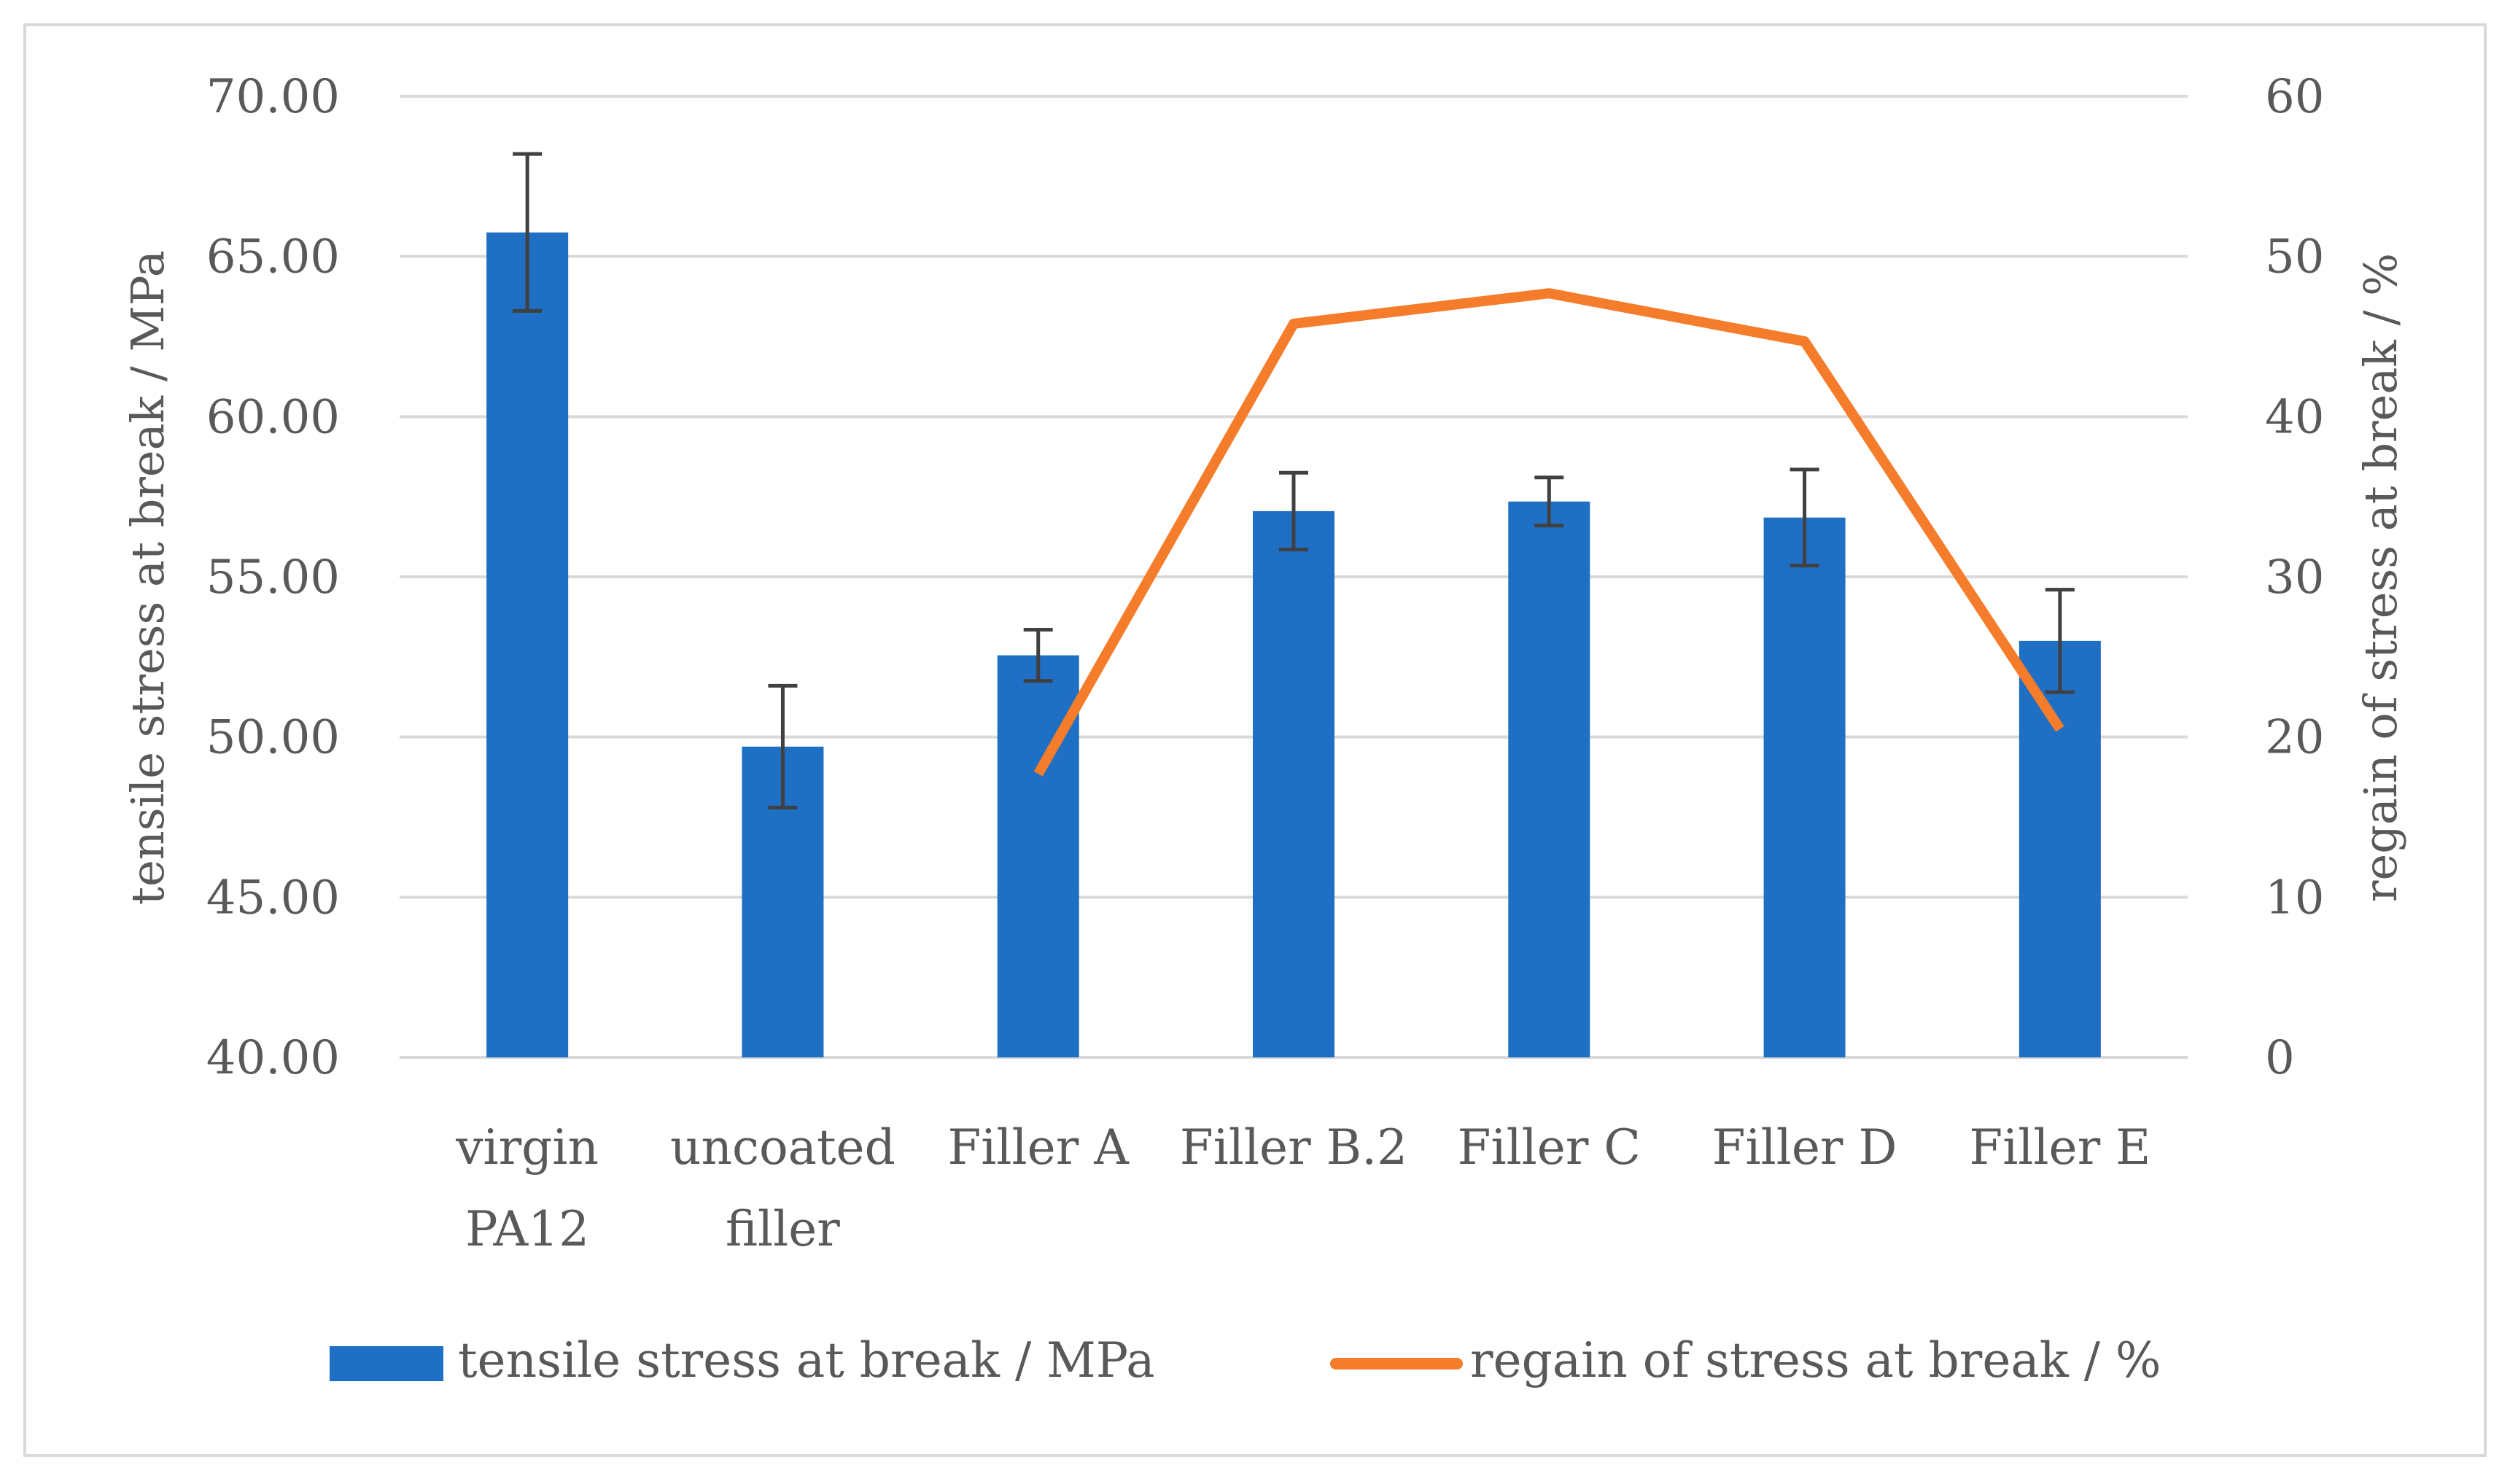  What do you see at coordinates (2294, 257) in the screenshot?
I see `right-tick-label: 50` at bounding box center [2294, 257].